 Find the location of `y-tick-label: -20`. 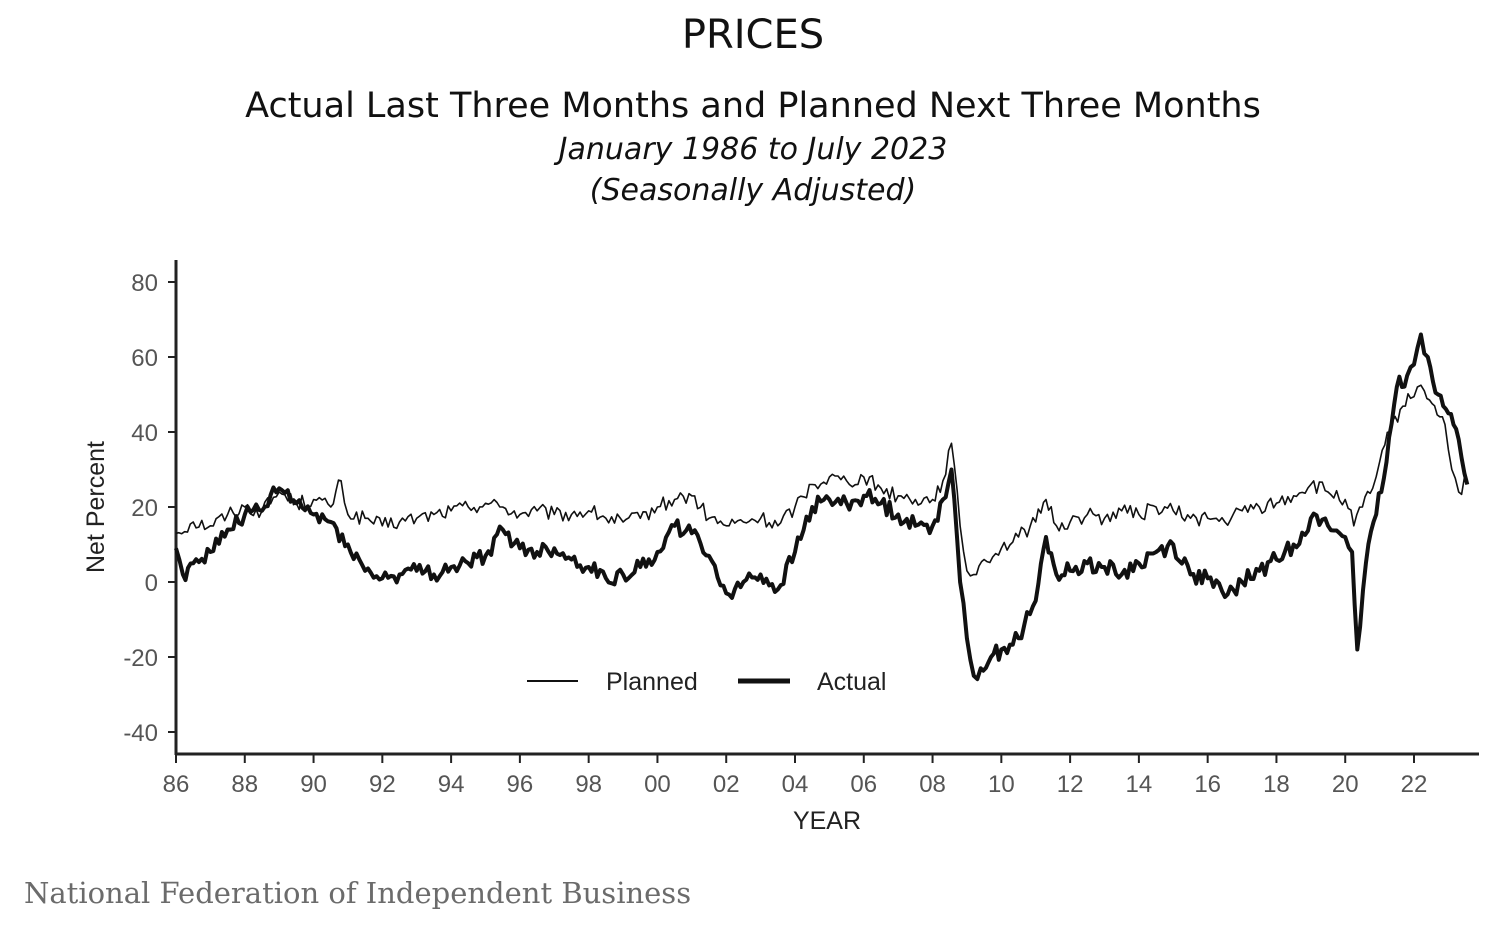

y-tick-label: -20 is located at coordinates (140, 658).